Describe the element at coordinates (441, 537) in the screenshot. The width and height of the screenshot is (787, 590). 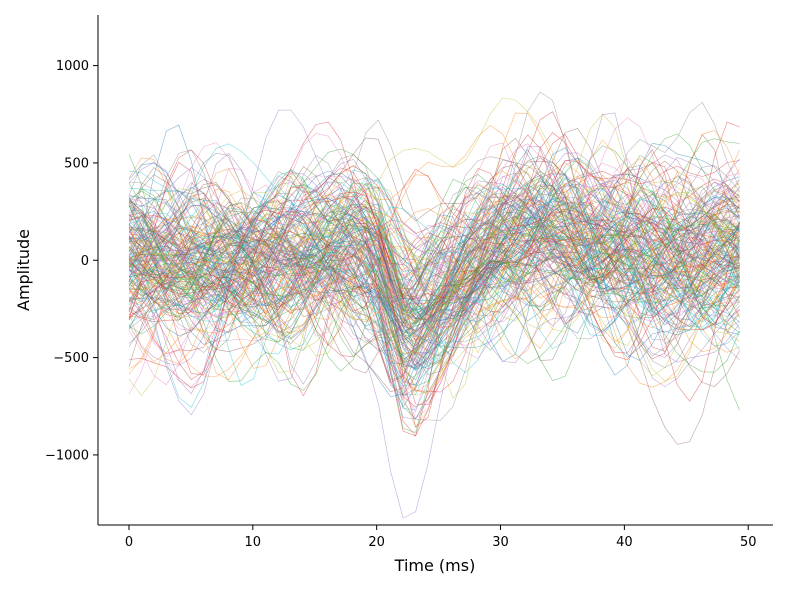
I see `x-axis-ticks: 0 10 20 30 40 50` at that location.